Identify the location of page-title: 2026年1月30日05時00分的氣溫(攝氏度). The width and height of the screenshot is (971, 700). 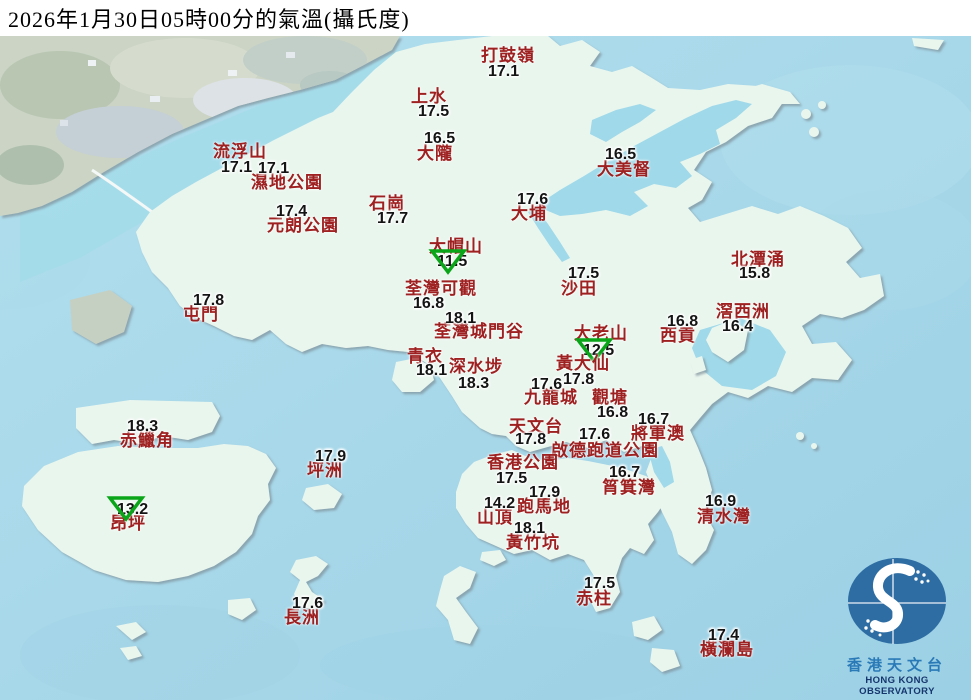
(209, 19).